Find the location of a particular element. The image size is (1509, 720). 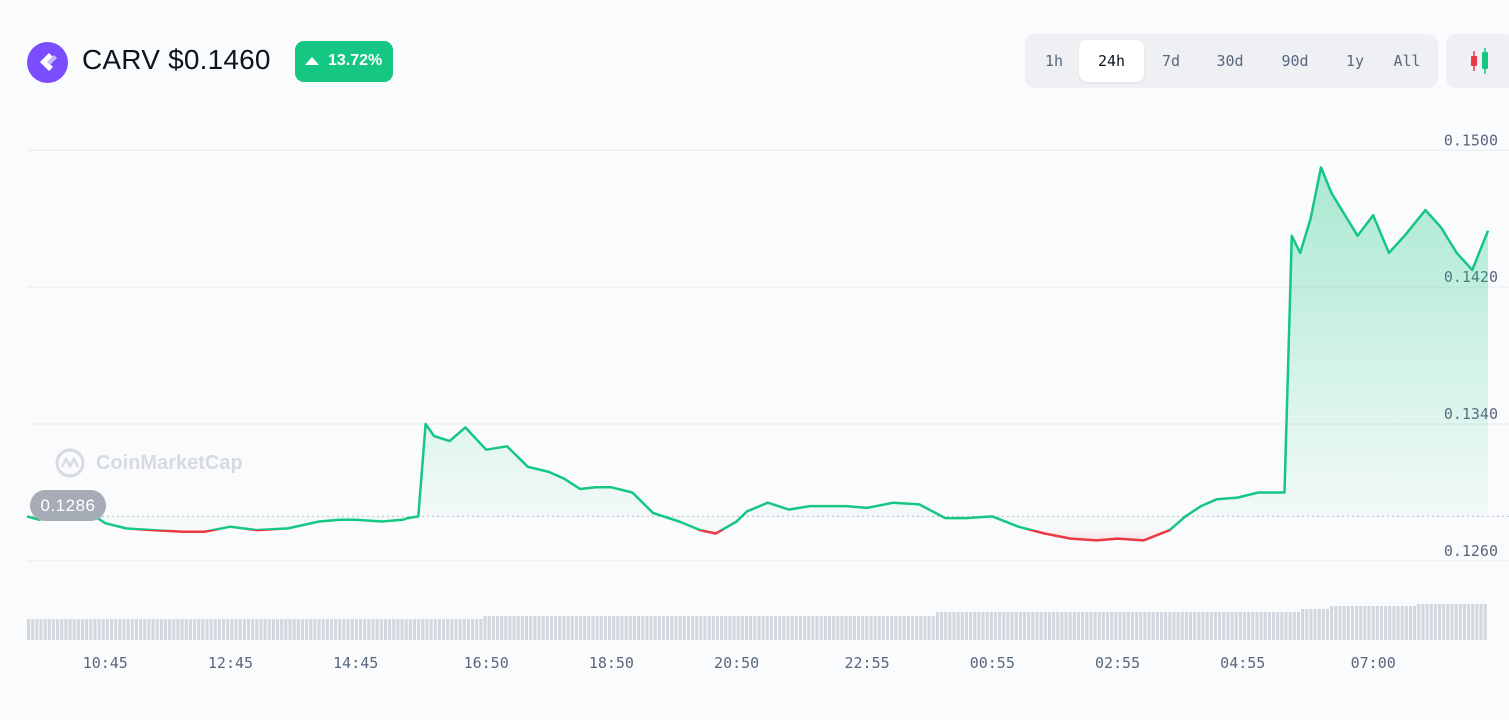

range-1y: 1y is located at coordinates (1355, 61).